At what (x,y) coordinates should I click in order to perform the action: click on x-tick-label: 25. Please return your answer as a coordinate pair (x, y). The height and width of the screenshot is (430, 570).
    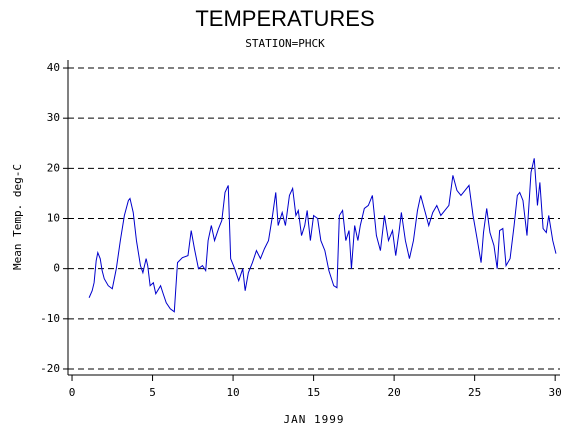
    Looking at the image, I should click on (474, 392).